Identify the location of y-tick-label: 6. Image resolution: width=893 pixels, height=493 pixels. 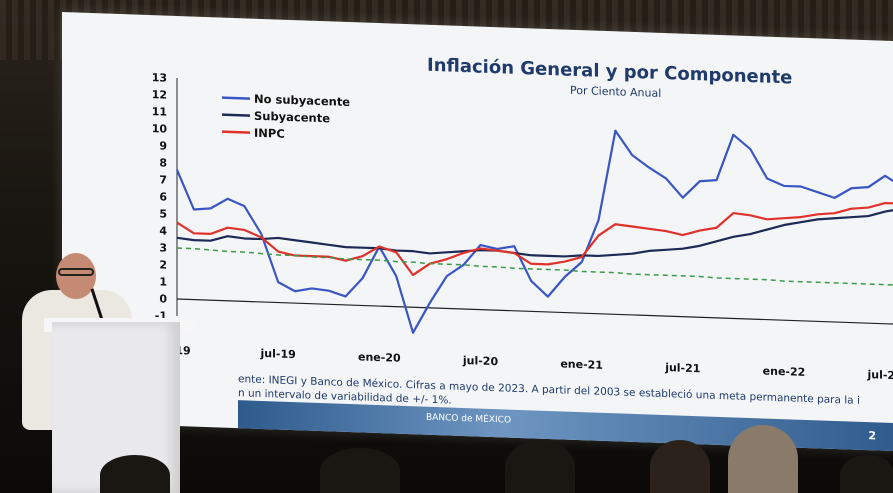
(163, 196).